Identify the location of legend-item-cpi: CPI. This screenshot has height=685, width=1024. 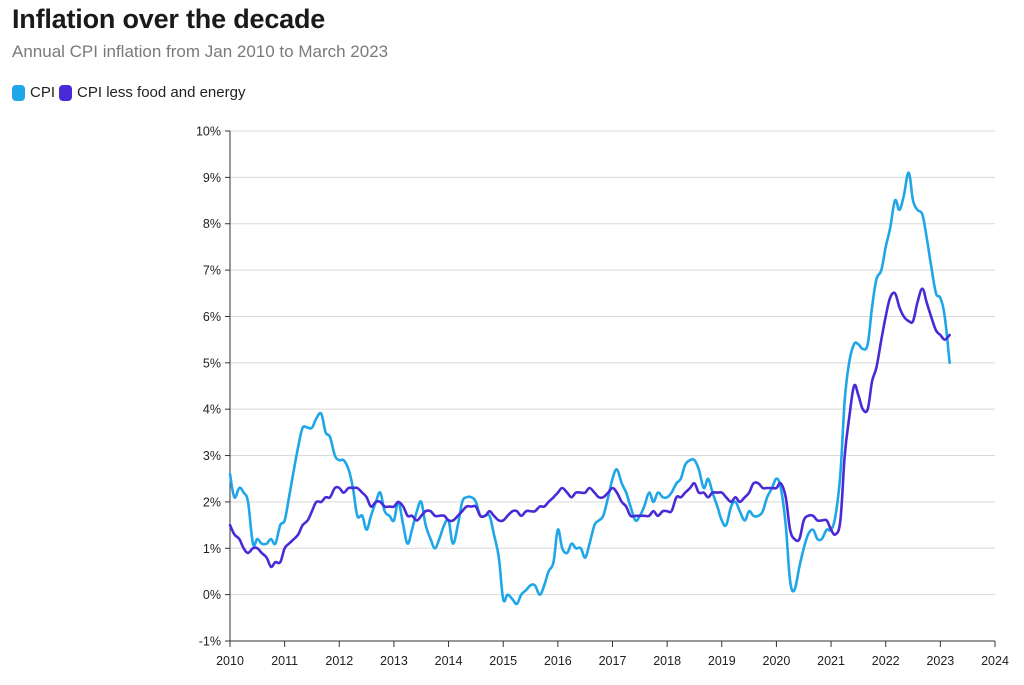
(33, 92).